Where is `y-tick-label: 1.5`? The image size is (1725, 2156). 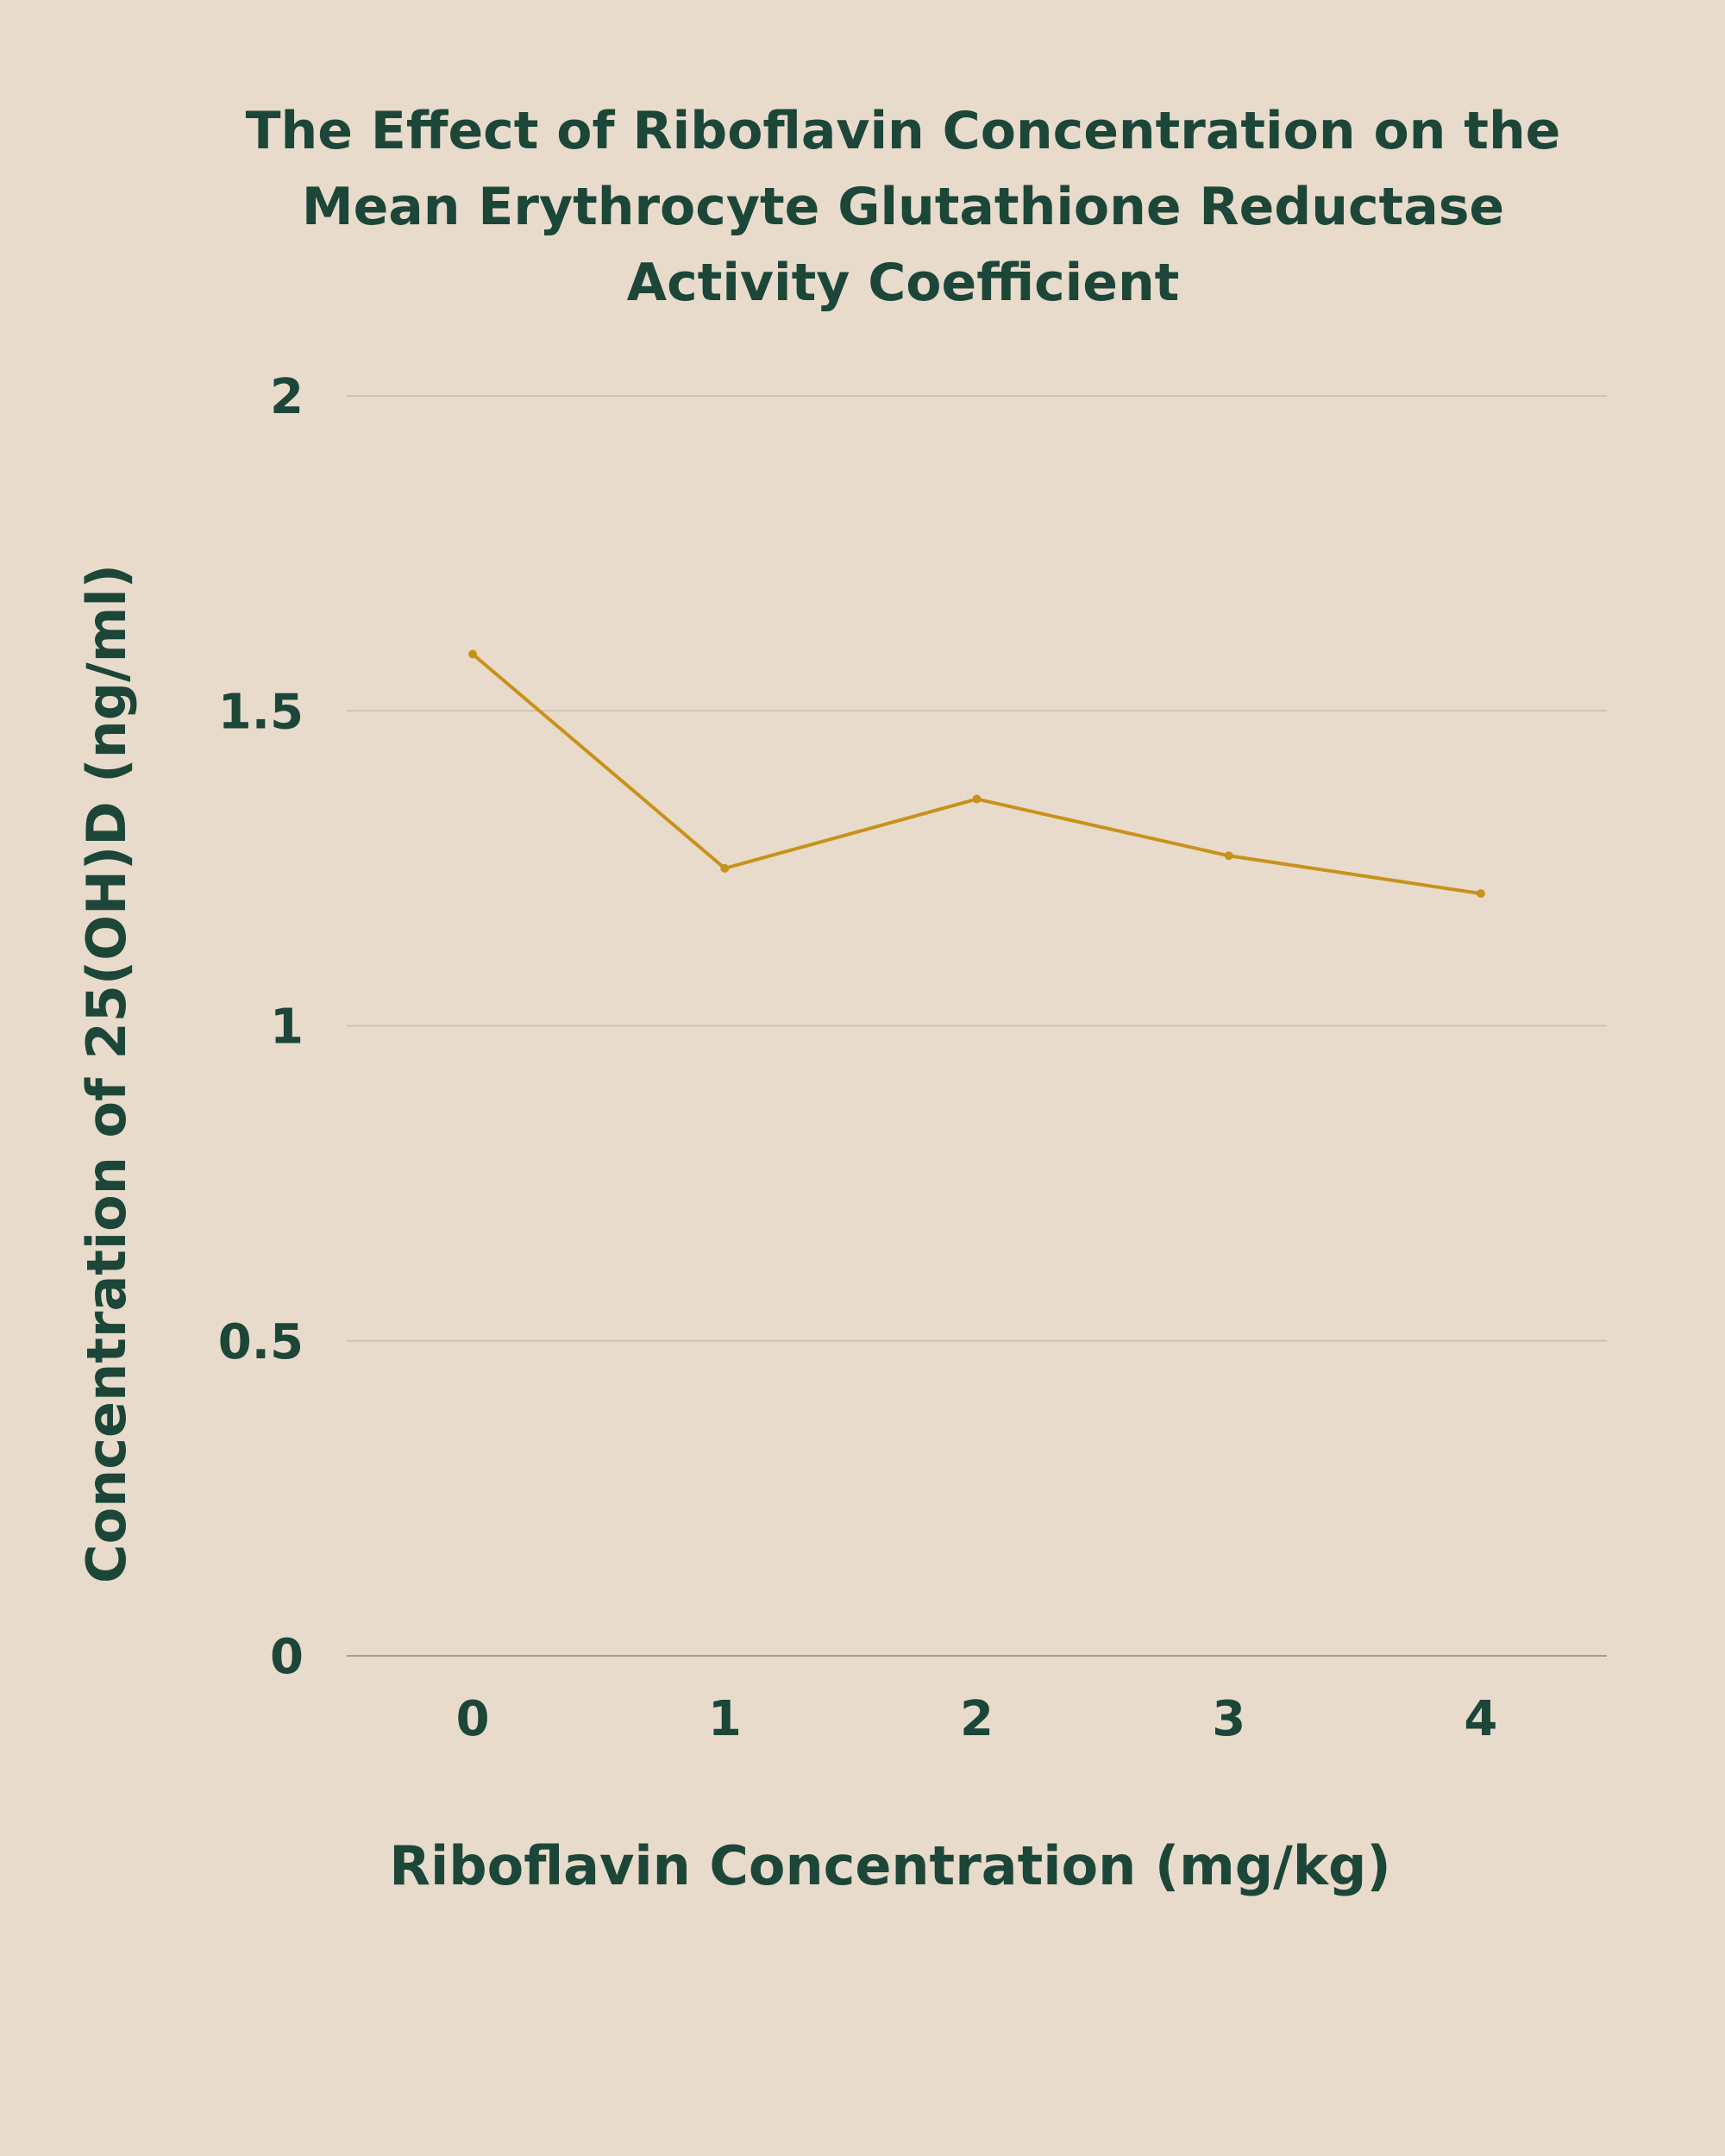
y-tick-label: 1.5 is located at coordinates (261, 712).